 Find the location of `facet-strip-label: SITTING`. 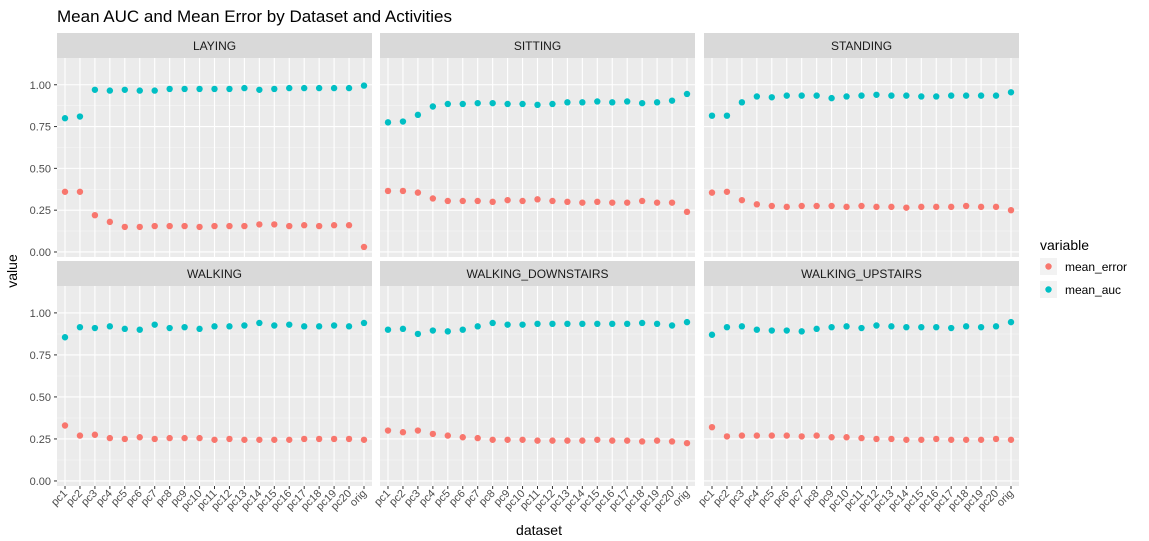

facet-strip-label: SITTING is located at coordinates (537, 46).